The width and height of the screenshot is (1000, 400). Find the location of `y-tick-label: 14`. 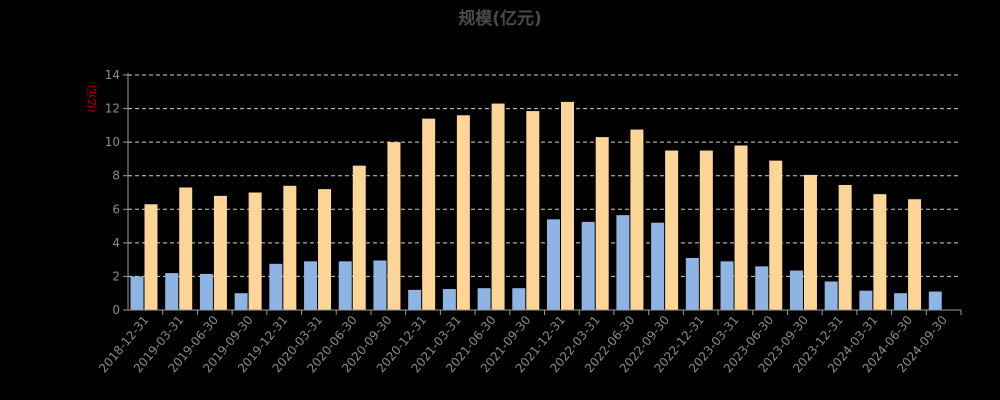

y-tick-label: 14 is located at coordinates (112, 75).